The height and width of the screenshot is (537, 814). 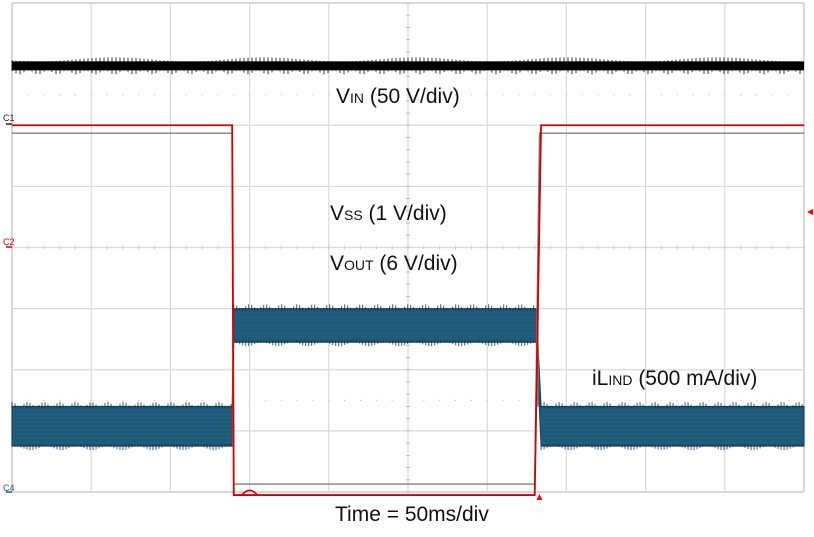 What do you see at coordinates (412, 96) in the screenshot?
I see `vin-label-scale: (50 V/div)` at bounding box center [412, 96].